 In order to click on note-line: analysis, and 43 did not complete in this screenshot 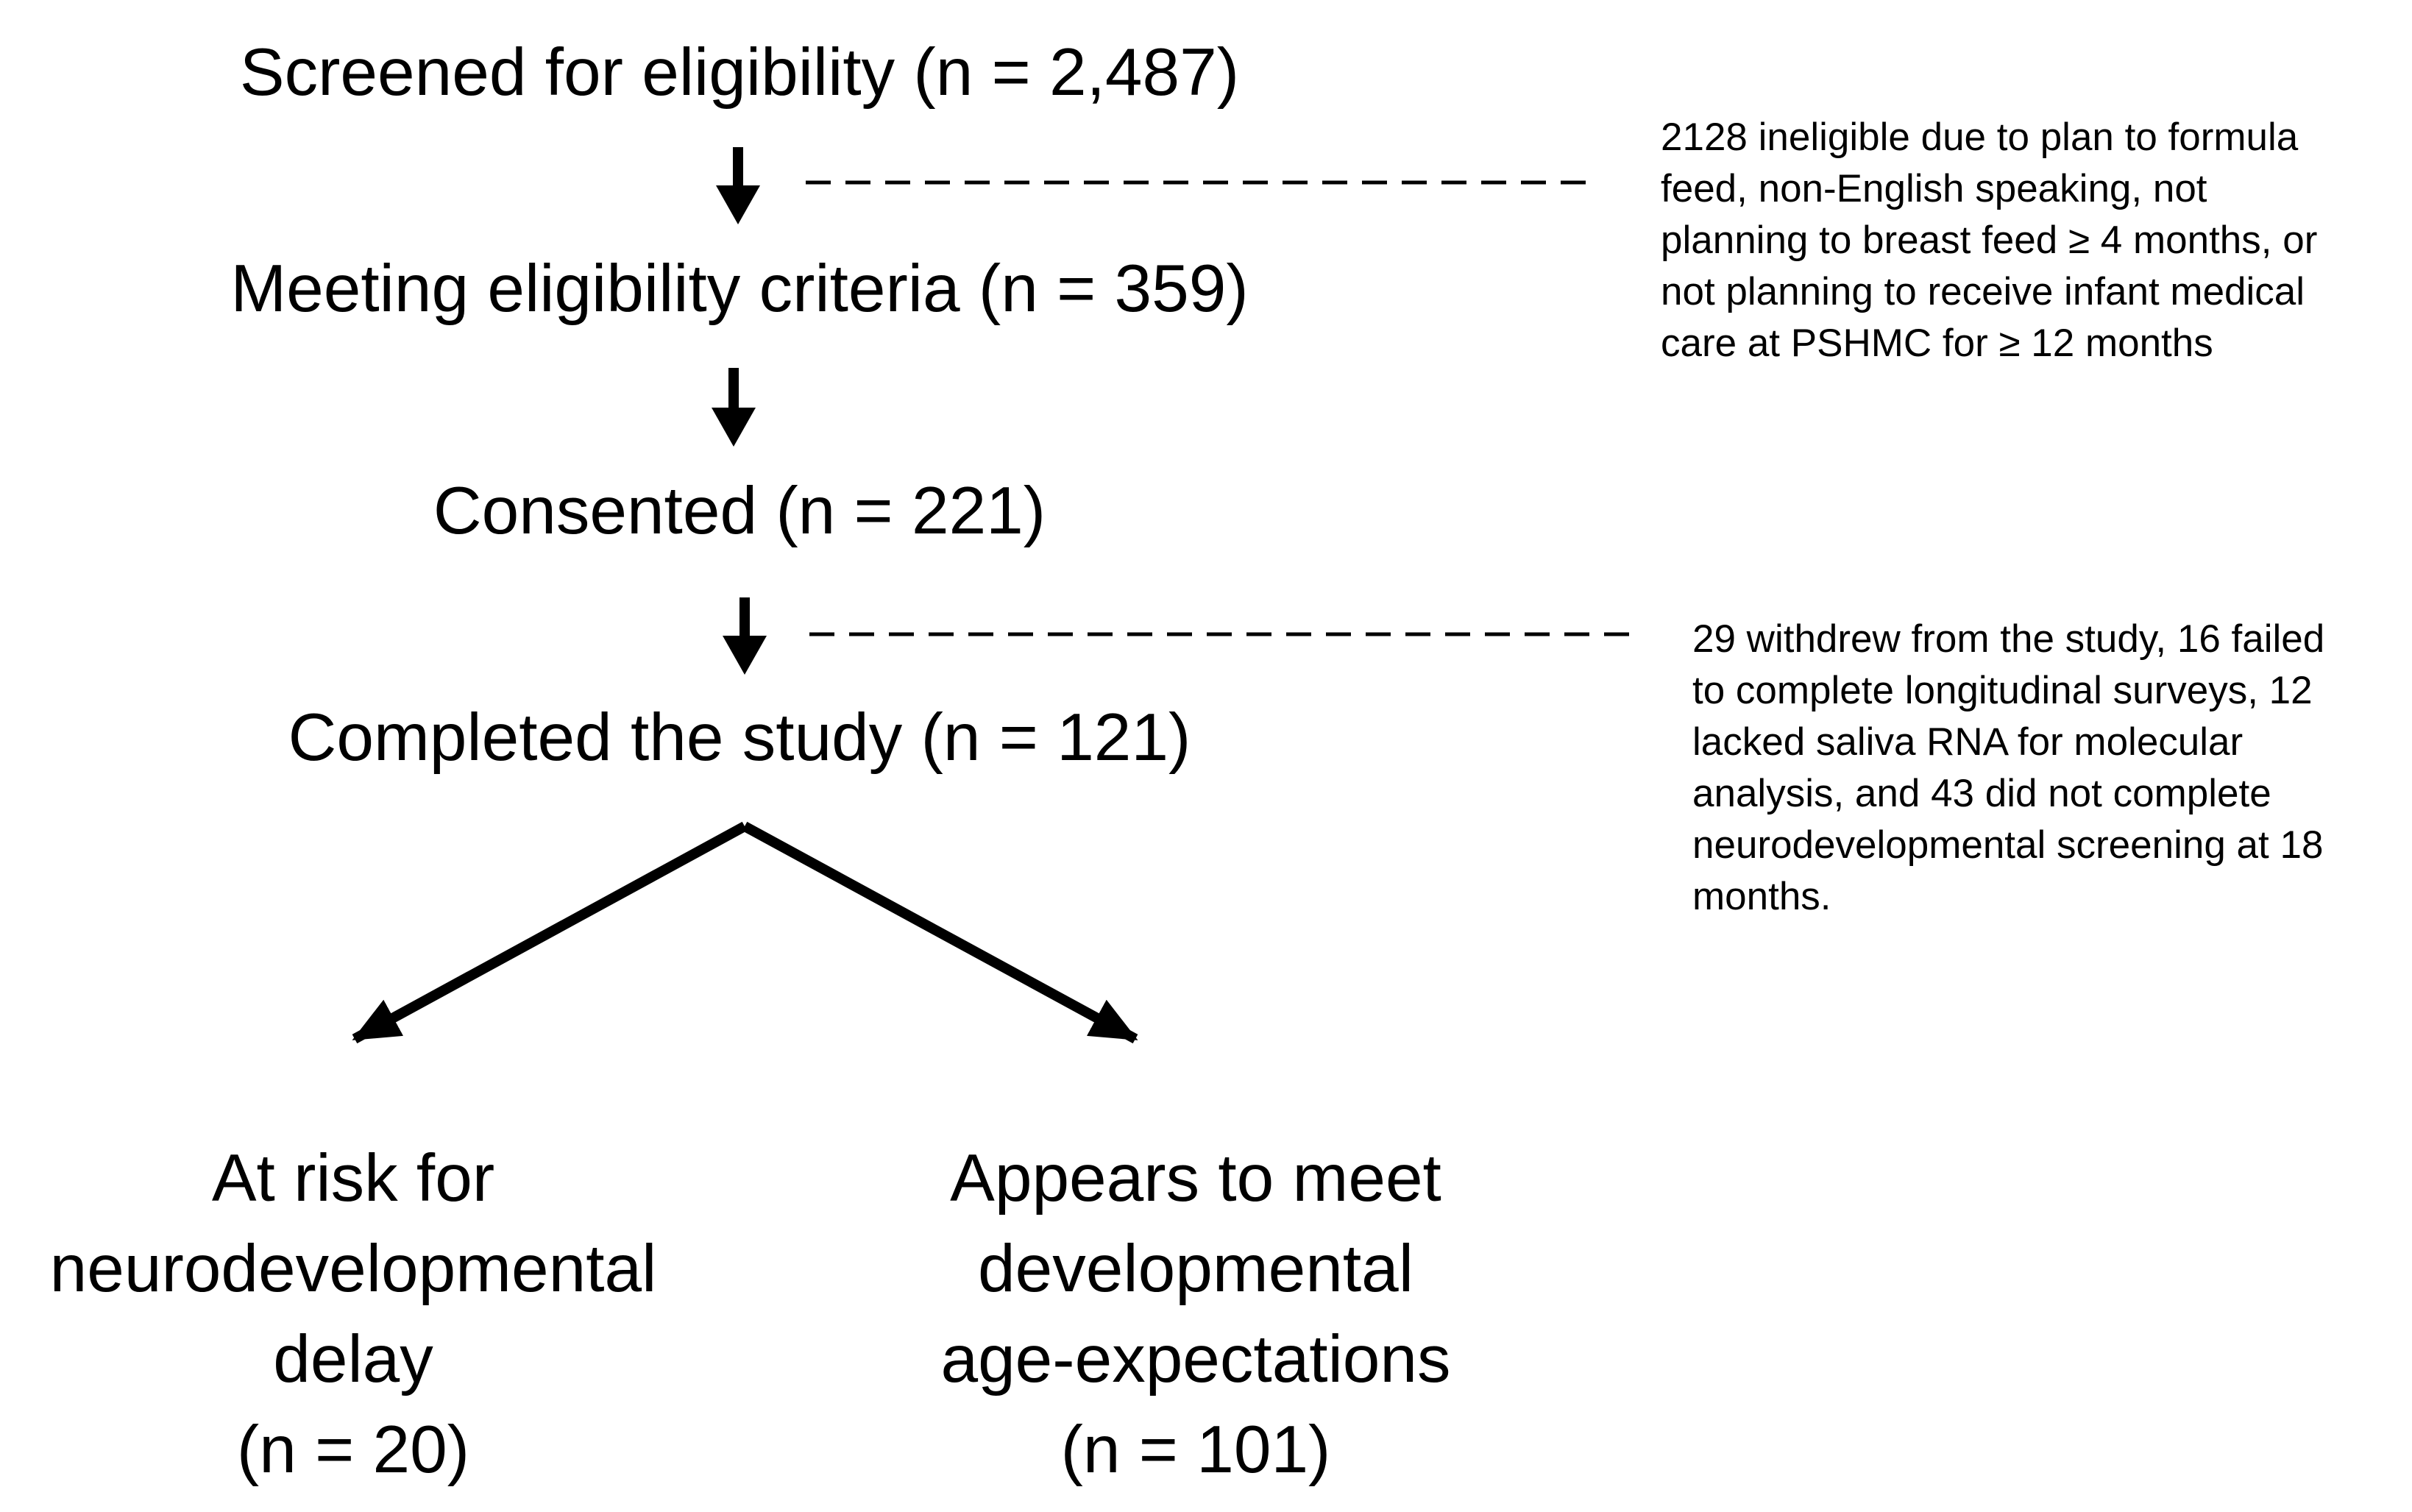, I will do `click(1981, 793)`.